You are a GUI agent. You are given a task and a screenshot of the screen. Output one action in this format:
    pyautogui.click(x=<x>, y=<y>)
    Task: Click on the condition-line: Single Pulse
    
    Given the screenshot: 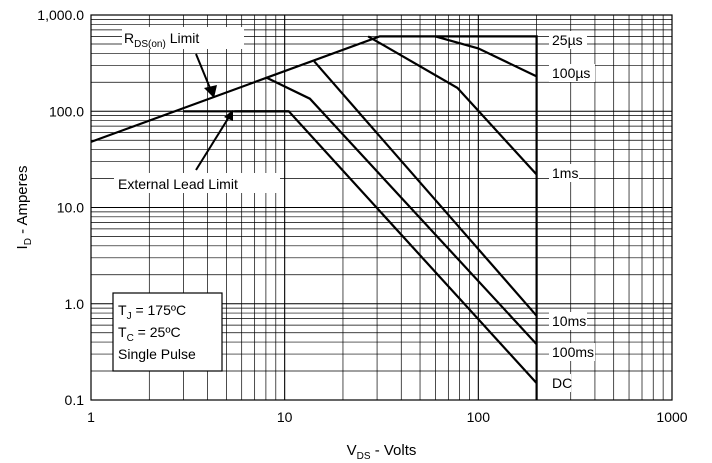 What is the action you would take?
    pyautogui.click(x=157, y=354)
    